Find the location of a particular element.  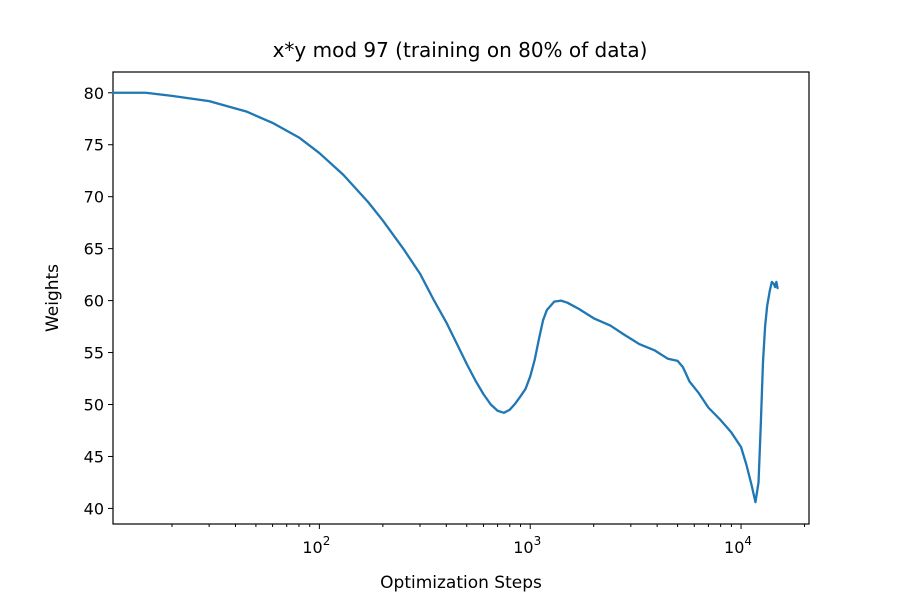

y-tick-label: 55 is located at coordinates (94, 353).